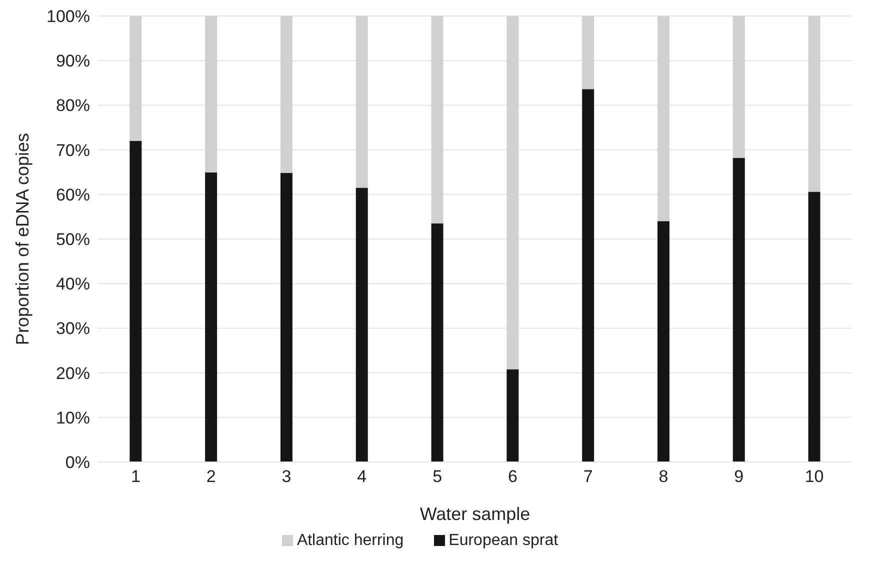 This screenshot has height=564, width=882. I want to click on y-tick-label: 30%, so click(73, 328).